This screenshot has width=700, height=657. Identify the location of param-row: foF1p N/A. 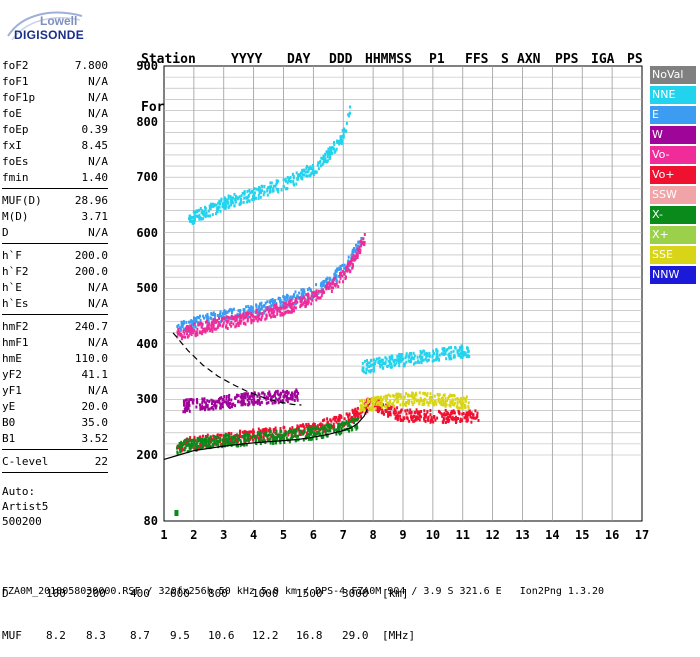
(55, 98).